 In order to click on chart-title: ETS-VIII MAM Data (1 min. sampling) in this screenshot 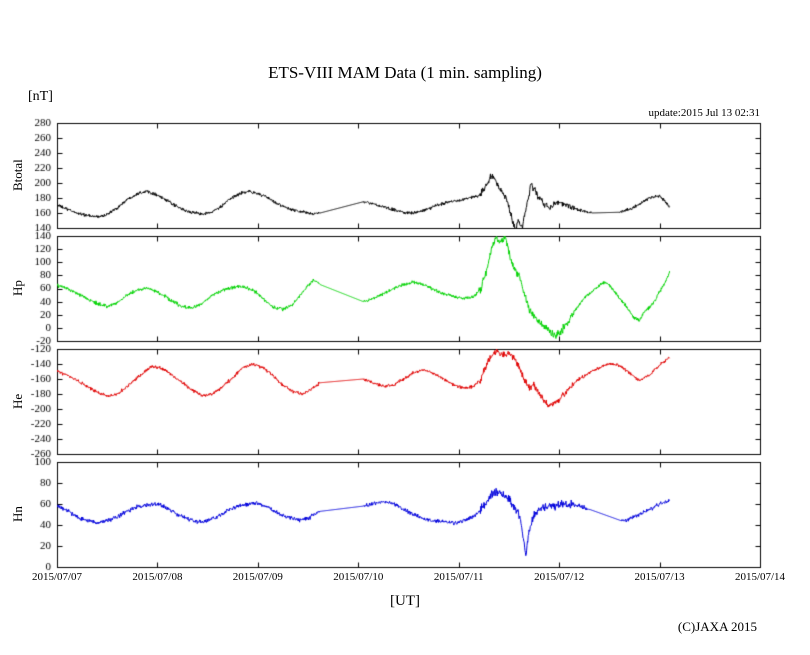, I will do `click(405, 72)`.